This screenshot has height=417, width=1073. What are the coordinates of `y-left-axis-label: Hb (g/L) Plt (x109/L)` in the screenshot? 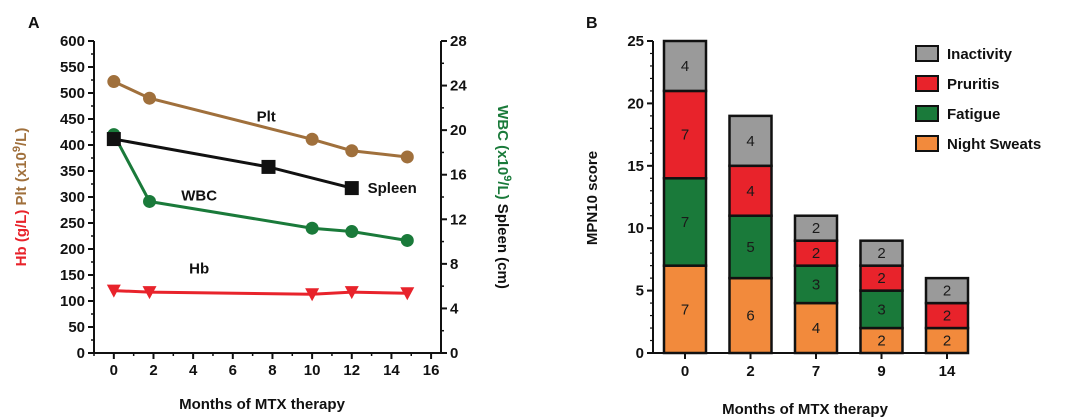 It's located at (20, 197).